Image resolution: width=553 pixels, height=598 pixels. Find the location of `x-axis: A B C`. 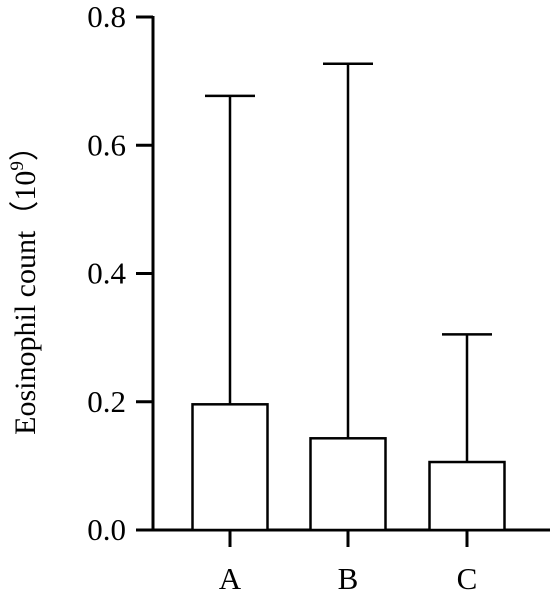

x-axis: A B C is located at coordinates (350, 562).